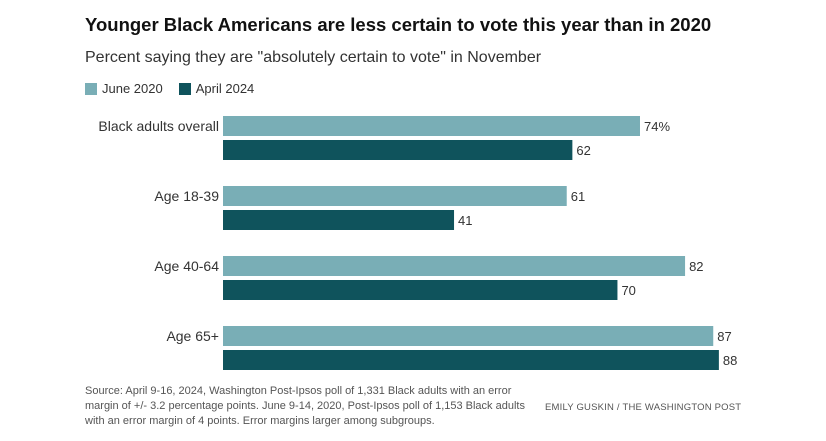 This screenshot has width=826, height=441. Describe the element at coordinates (431, 126) in the screenshot. I see `bar-black-adults-overall-june-2020` at that location.